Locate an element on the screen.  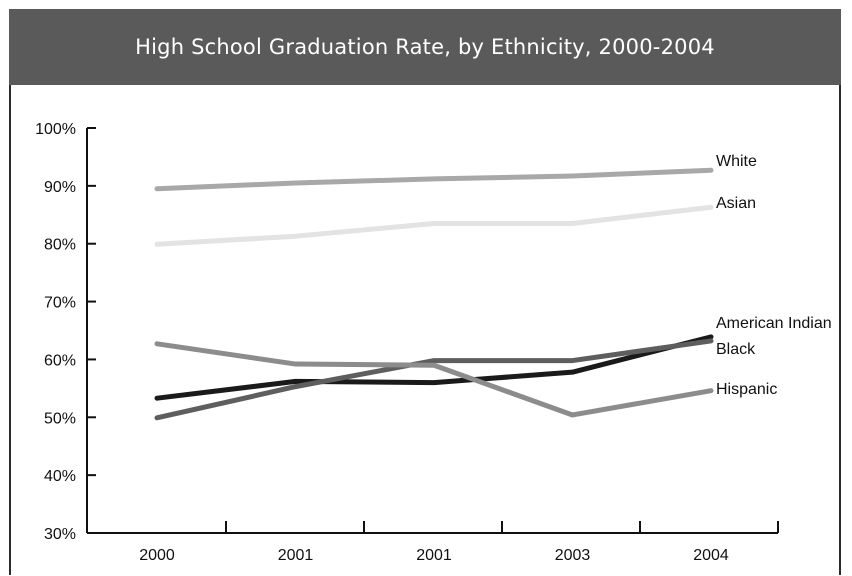
y-tick-label: 30% is located at coordinates (60, 534).